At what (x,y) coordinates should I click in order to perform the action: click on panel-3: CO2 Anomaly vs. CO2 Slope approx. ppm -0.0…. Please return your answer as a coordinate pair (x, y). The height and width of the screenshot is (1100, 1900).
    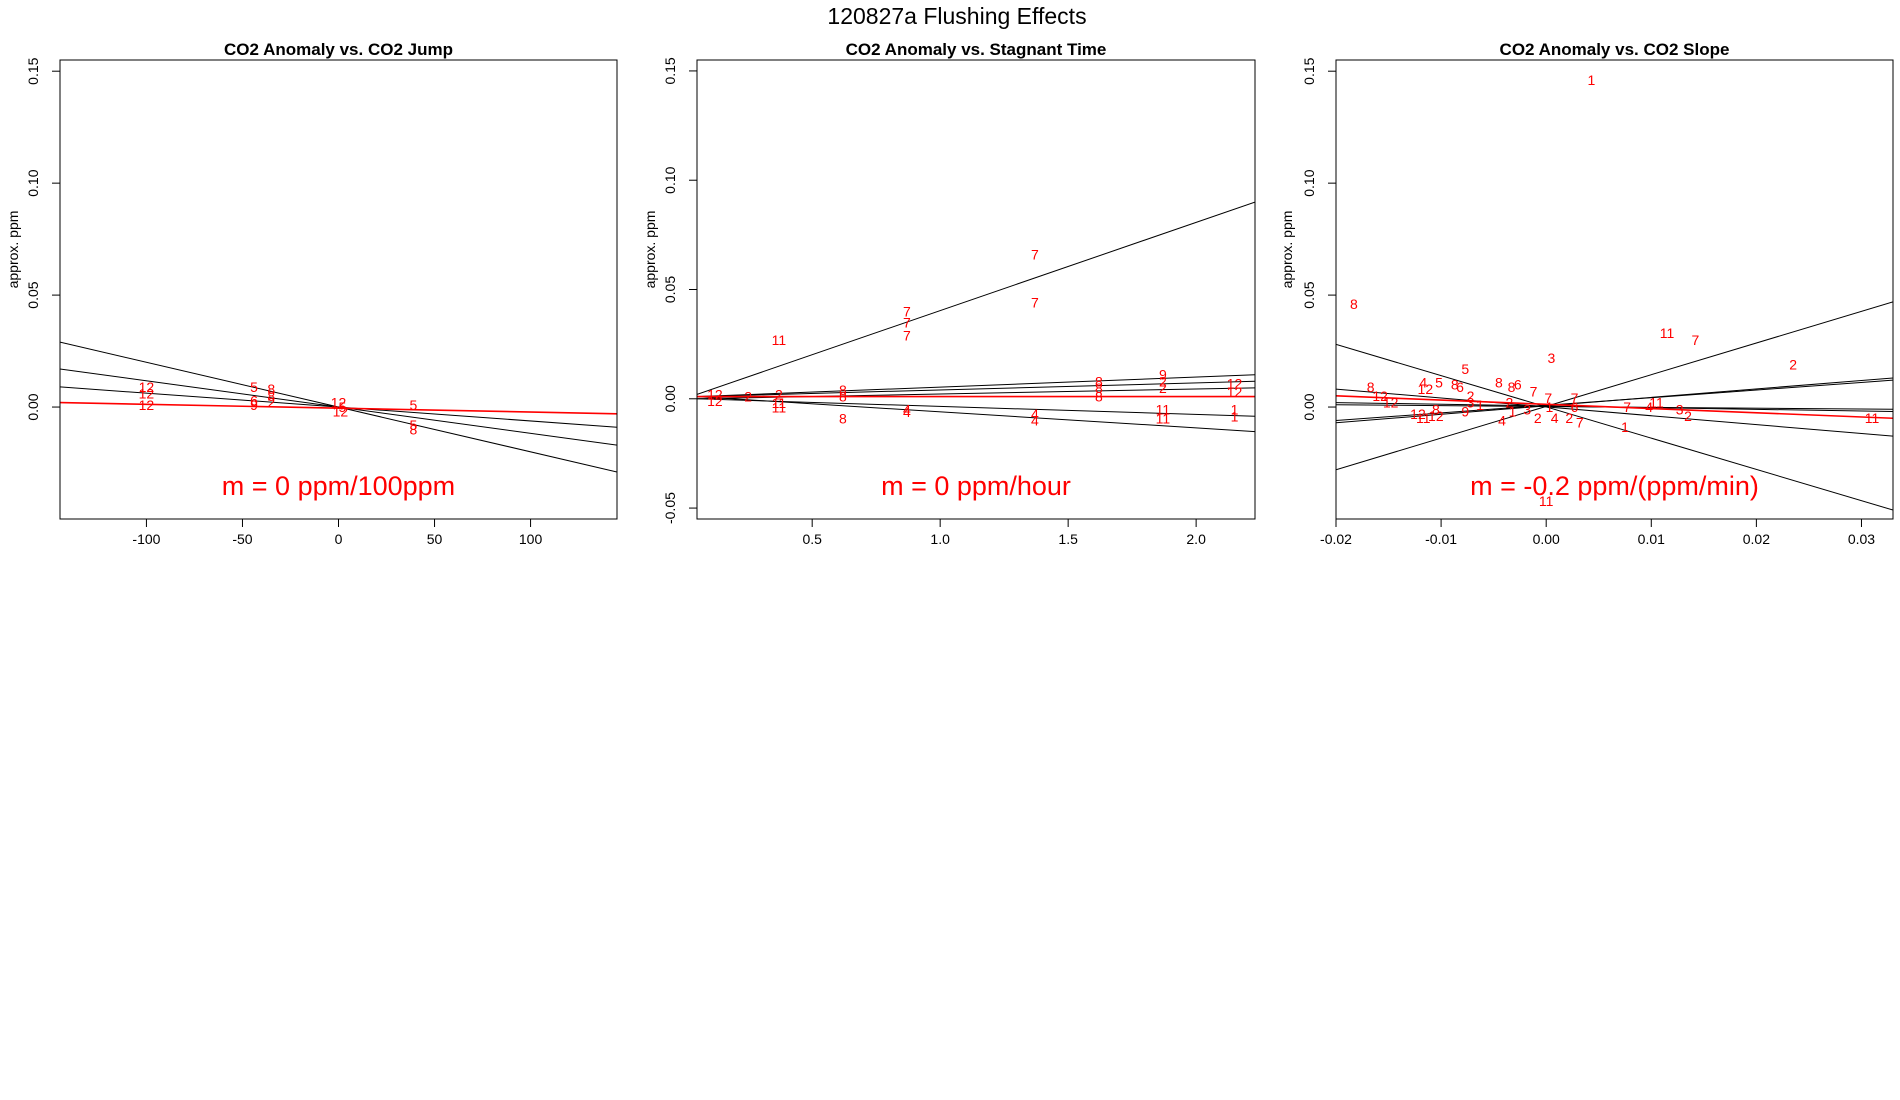
    Looking at the image, I should click on (1586, 293).